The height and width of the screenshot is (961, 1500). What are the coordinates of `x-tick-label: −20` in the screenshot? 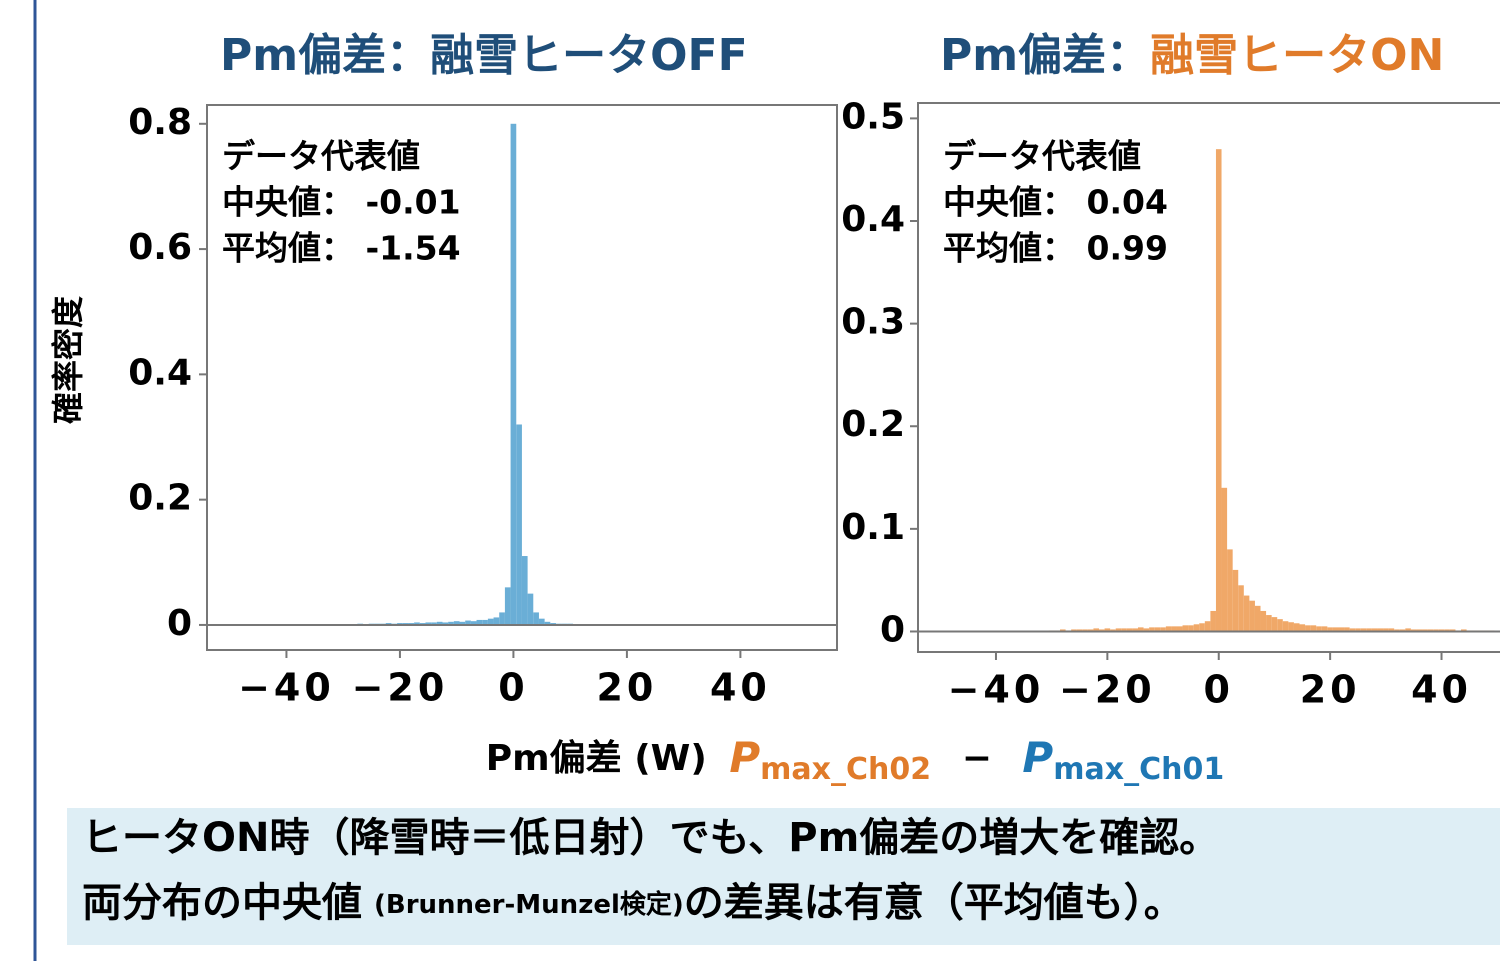 It's located at (1107, 690).